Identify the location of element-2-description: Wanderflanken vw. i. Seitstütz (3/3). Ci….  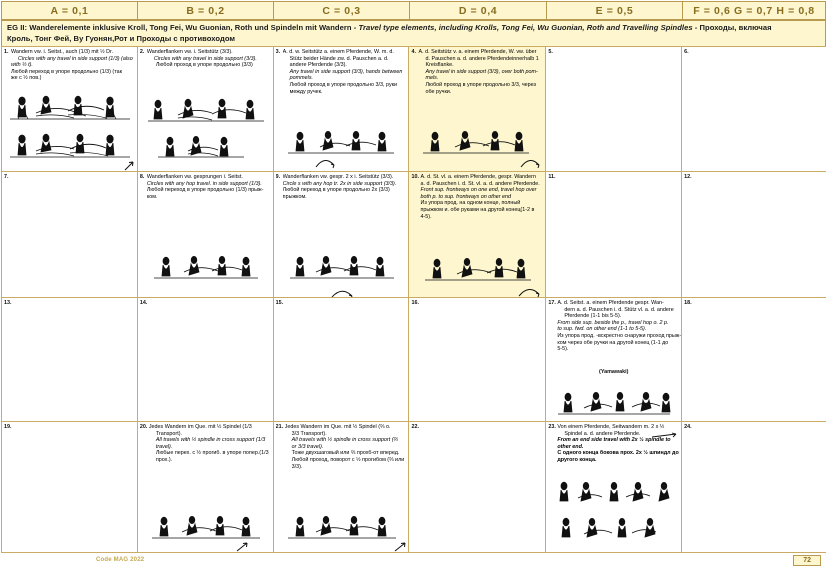
(210, 59).